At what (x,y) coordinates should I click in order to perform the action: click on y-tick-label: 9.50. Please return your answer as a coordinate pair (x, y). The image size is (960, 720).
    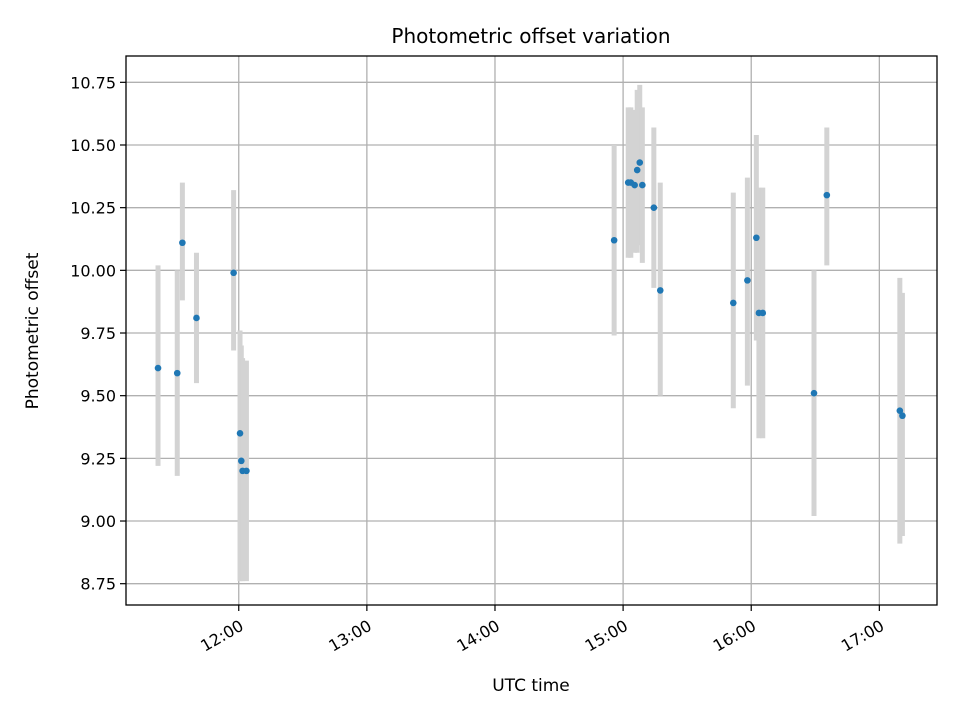
    Looking at the image, I should click on (98, 396).